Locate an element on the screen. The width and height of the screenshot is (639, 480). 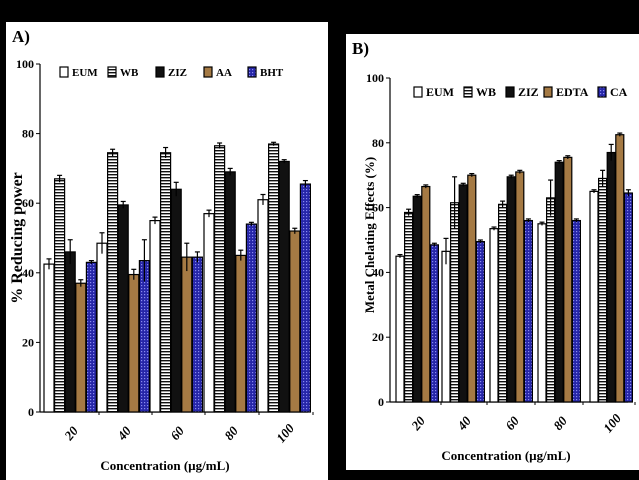
legend-label-bht: BHT is located at coordinates (272, 73).